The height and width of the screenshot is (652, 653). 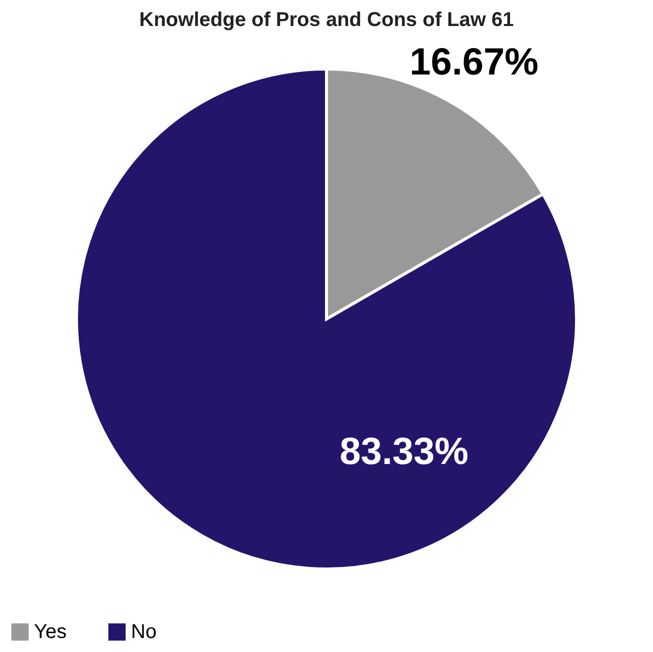 I want to click on legend-label: Yes, so click(x=50, y=632).